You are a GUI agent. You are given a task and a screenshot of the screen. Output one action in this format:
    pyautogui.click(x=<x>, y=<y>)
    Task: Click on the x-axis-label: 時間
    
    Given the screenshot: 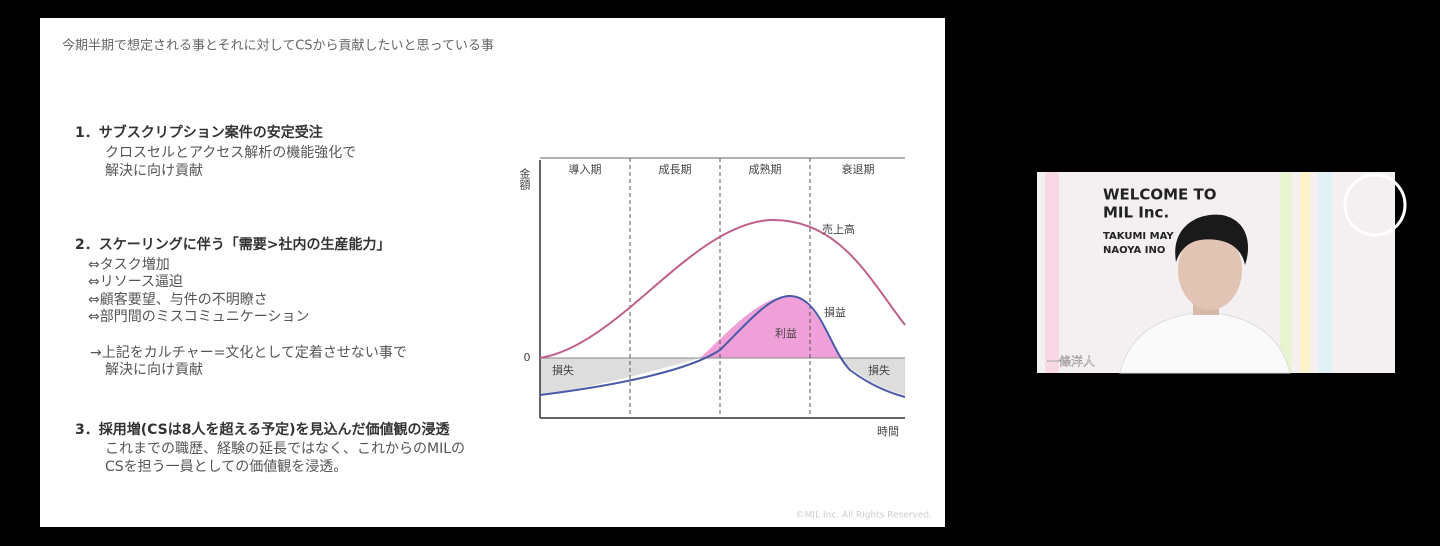 What is the action you would take?
    pyautogui.click(x=888, y=431)
    